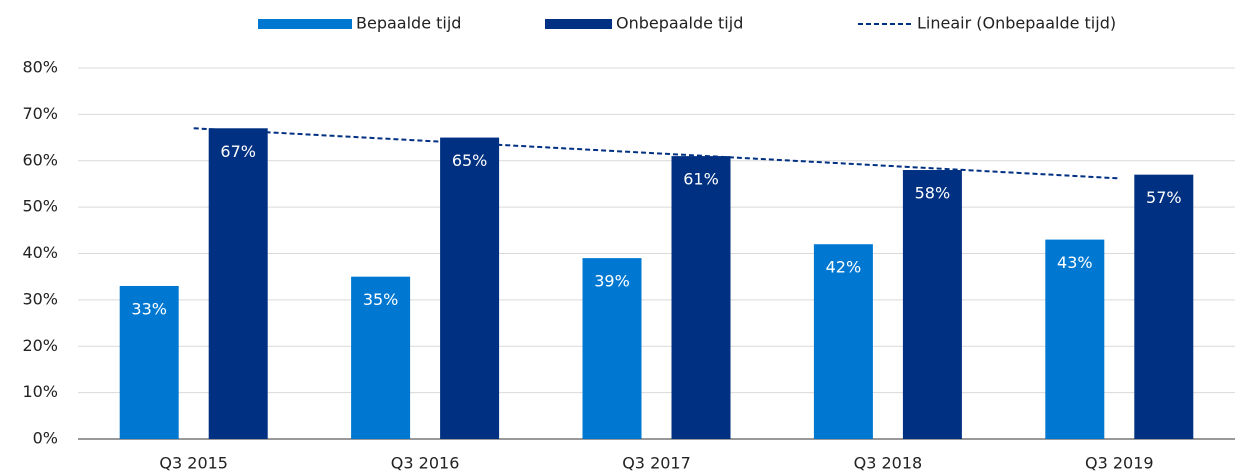  Describe the element at coordinates (425, 463) in the screenshot. I see `x-tick-label: Q3 2016` at that location.